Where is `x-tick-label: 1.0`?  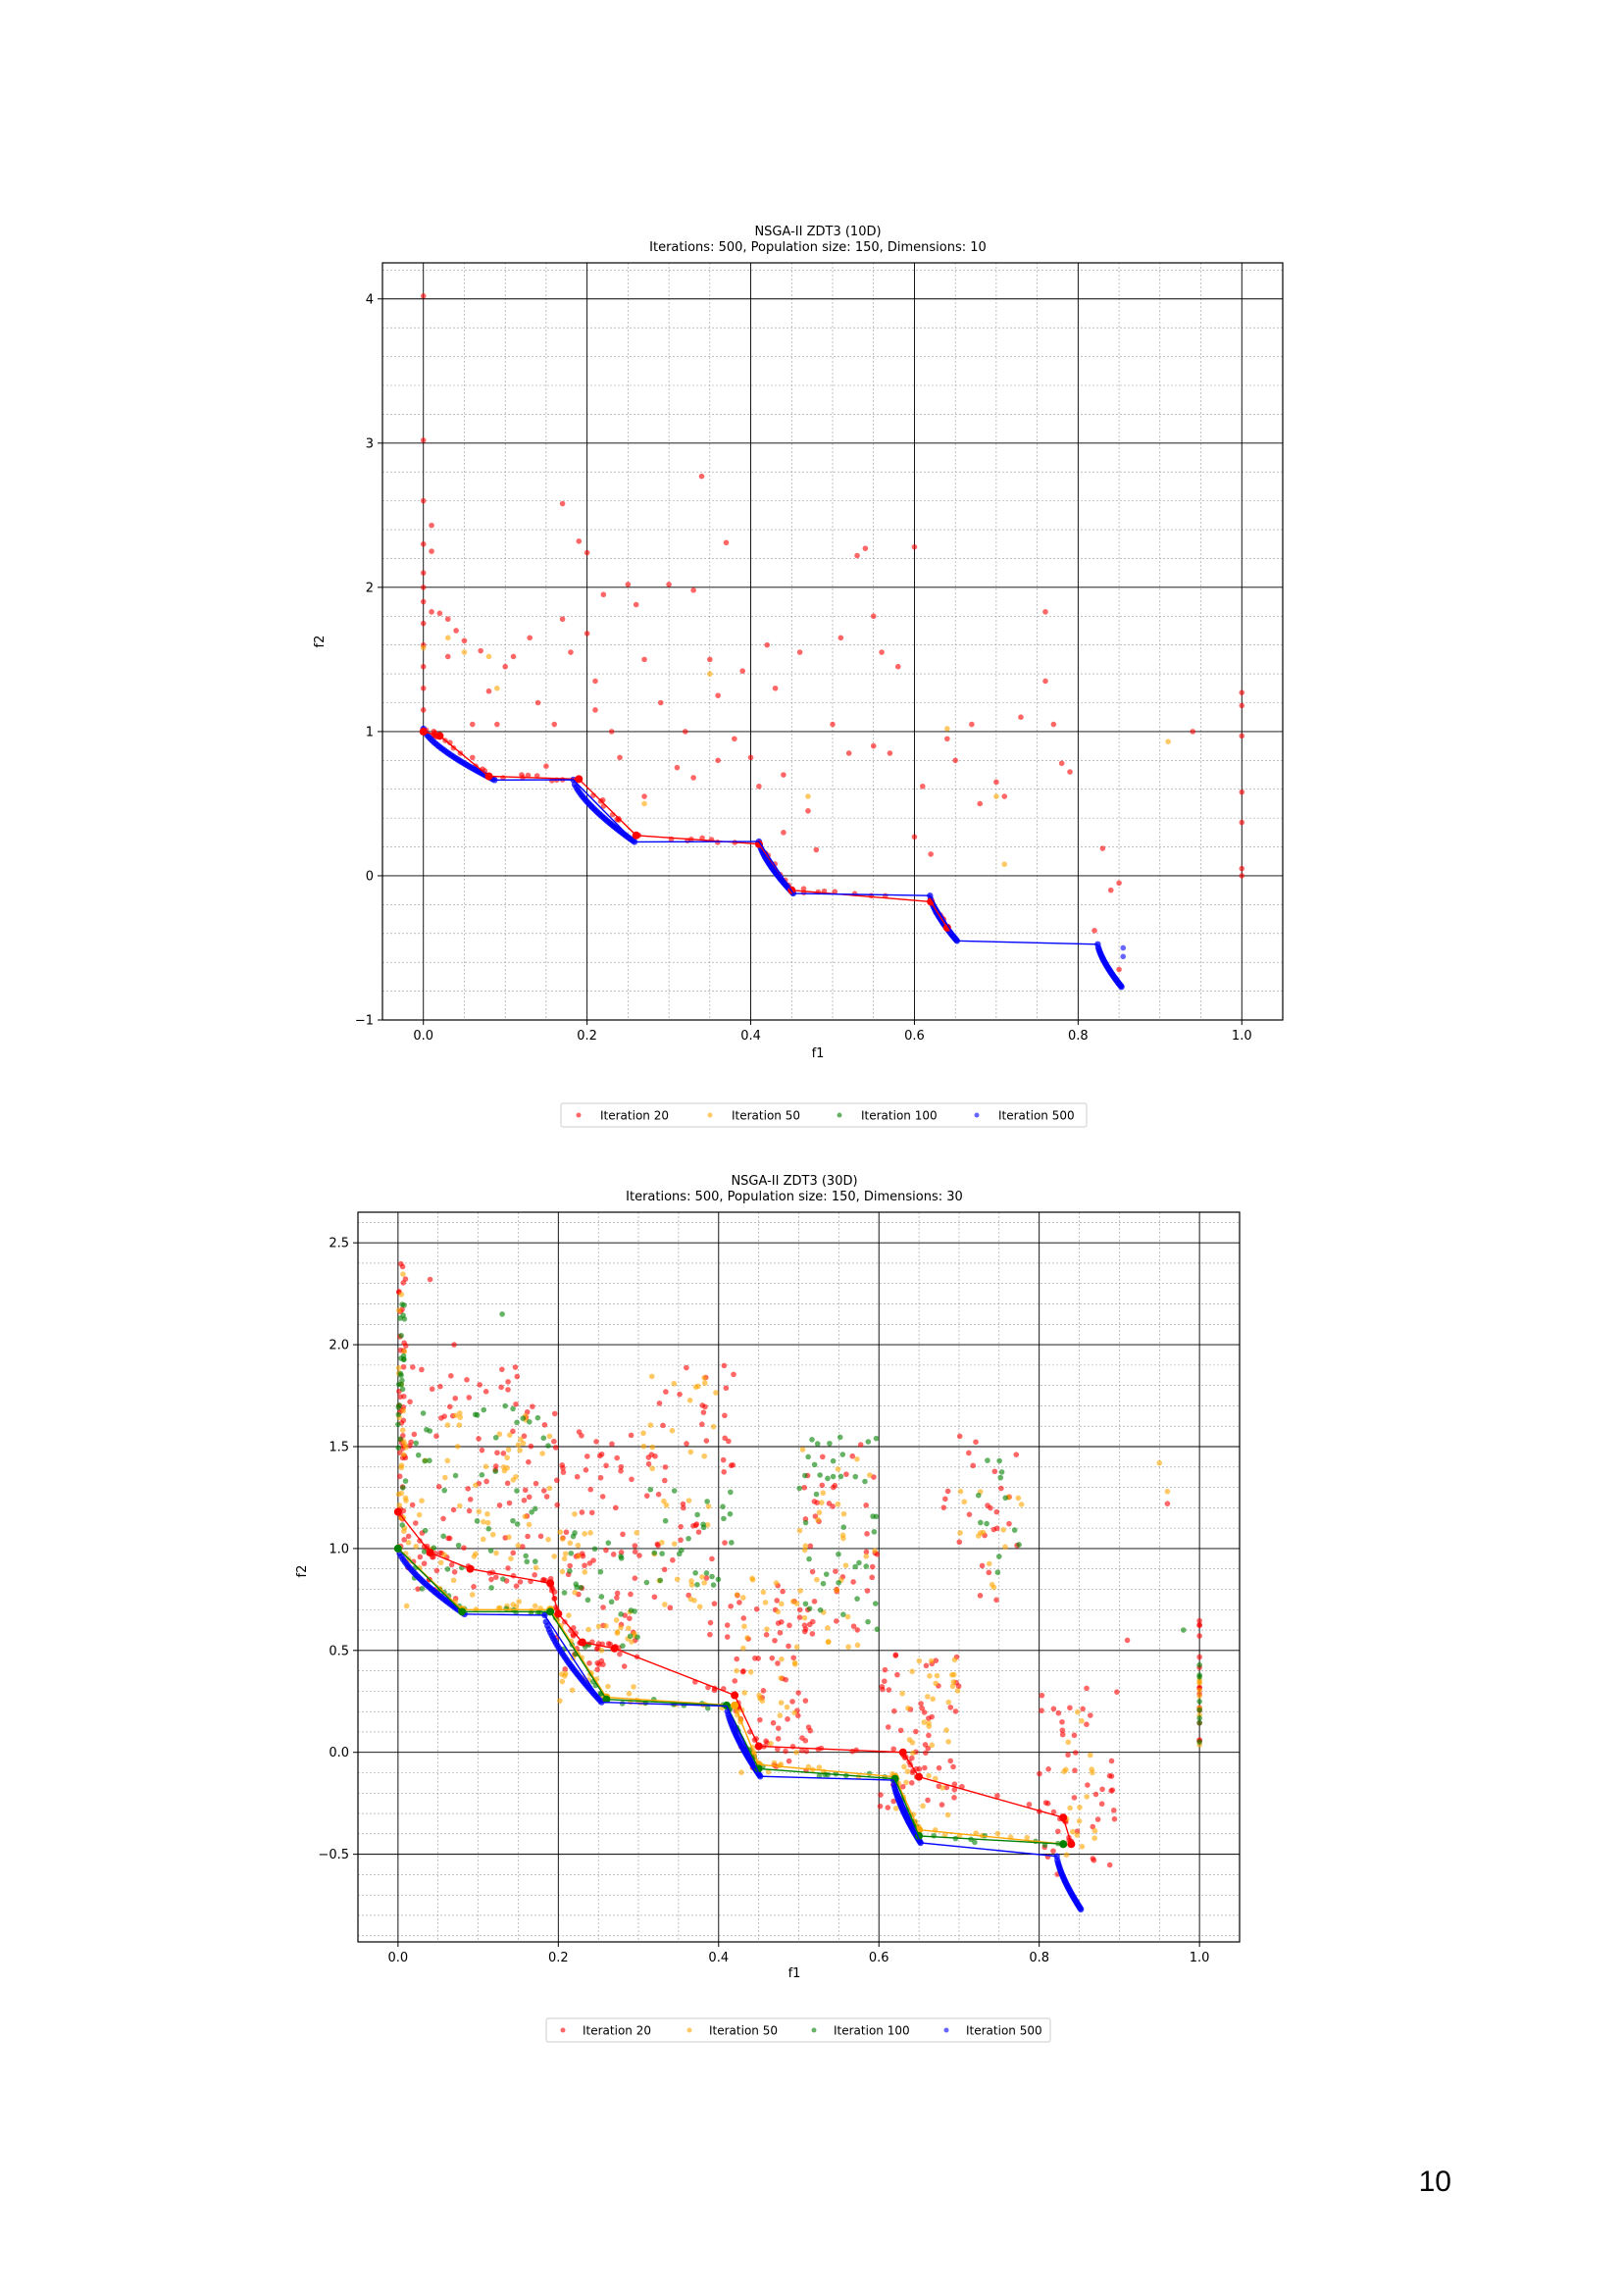 x-tick-label: 1.0 is located at coordinates (1200, 1958).